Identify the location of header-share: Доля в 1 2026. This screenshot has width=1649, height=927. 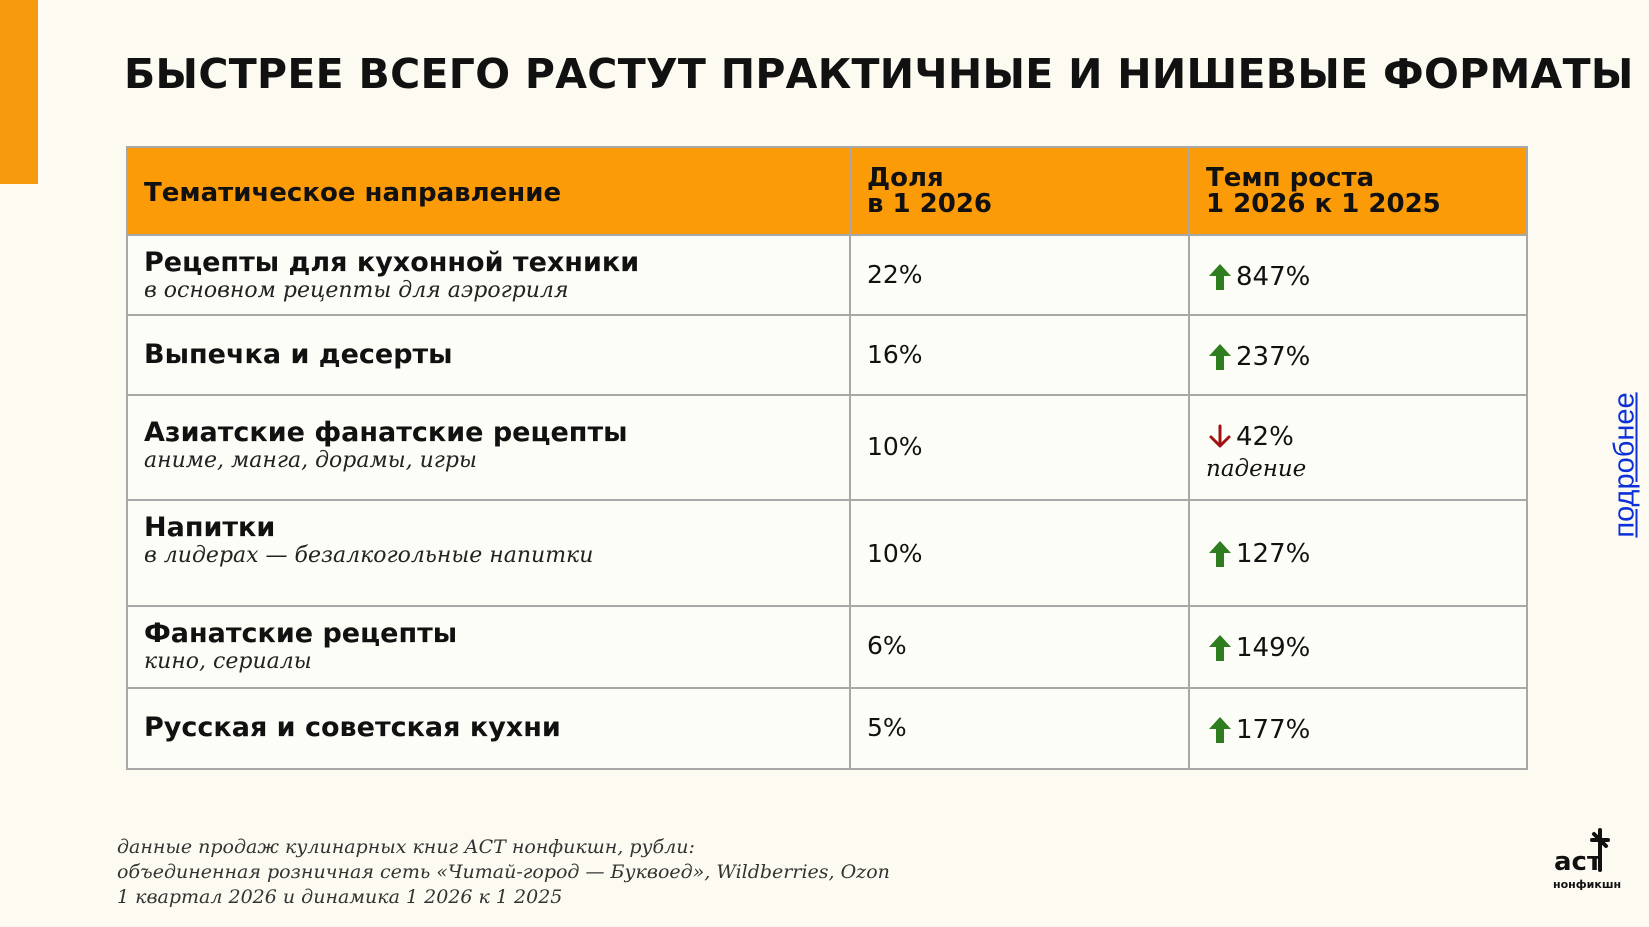
(1019, 191).